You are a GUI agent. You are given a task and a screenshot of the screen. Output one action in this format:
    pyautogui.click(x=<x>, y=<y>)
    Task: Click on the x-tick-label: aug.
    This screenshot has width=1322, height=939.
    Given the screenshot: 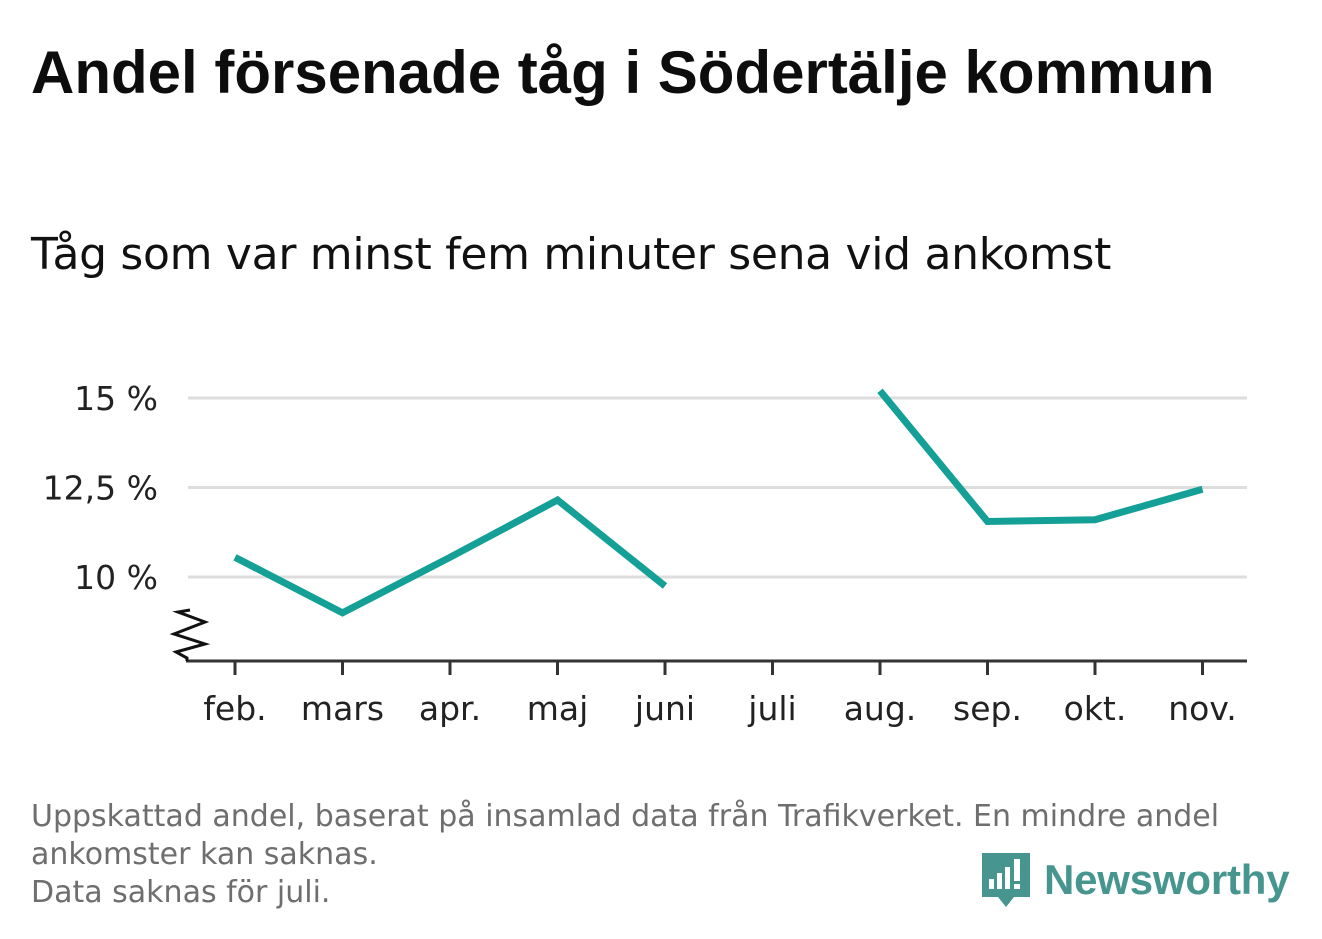 What is the action you would take?
    pyautogui.click(x=880, y=708)
    